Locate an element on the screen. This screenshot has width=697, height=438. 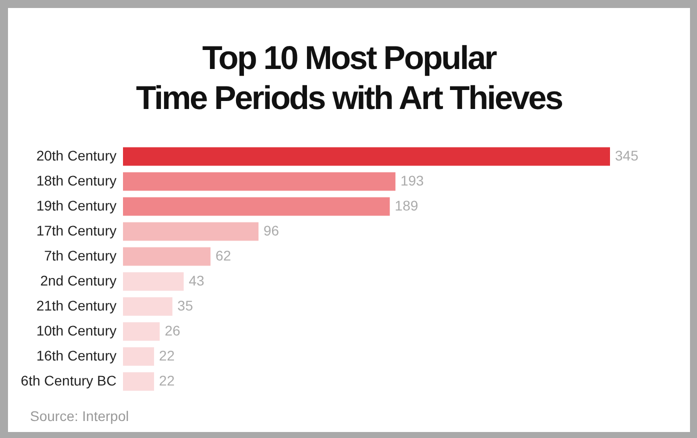
chart-title: Top 10 Most Popular Time Periods with Art Thieves is located at coordinates (349, 78).